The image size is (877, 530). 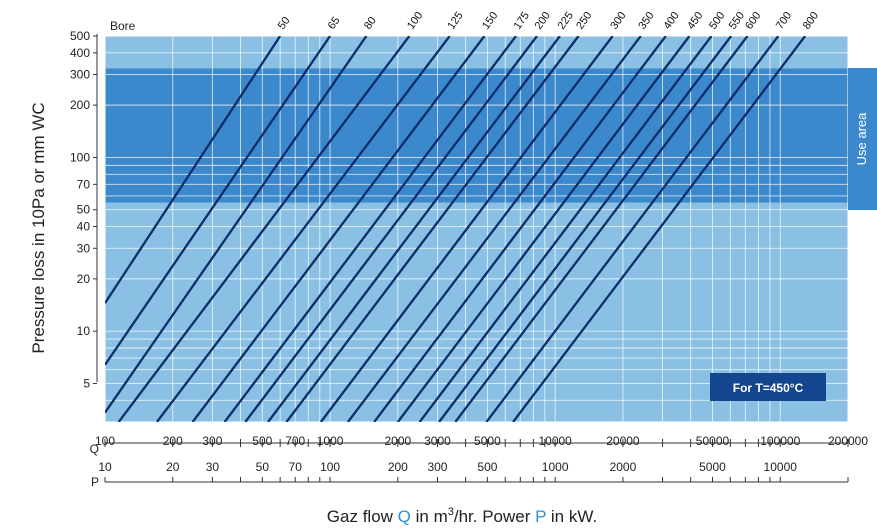 I want to click on bore-label-700: 700, so click(x=784, y=21).